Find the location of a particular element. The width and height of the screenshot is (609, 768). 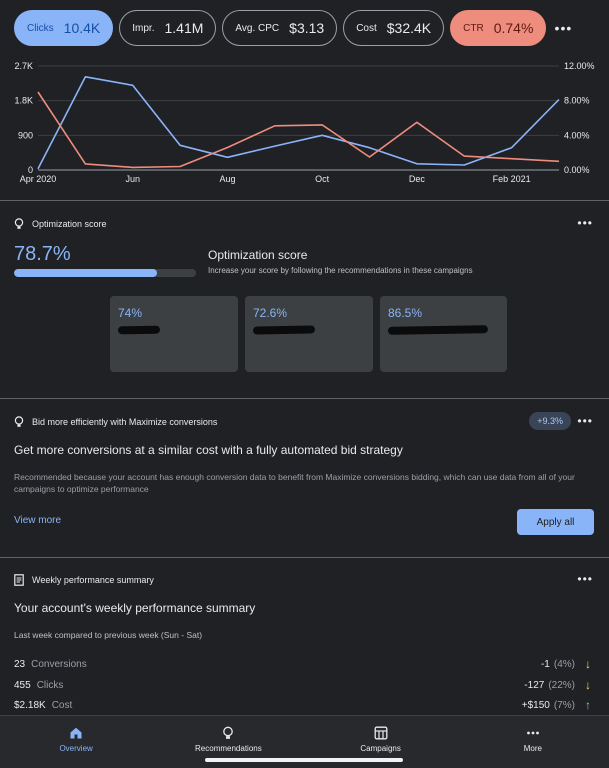

nav-overview: Overview is located at coordinates (76, 742).